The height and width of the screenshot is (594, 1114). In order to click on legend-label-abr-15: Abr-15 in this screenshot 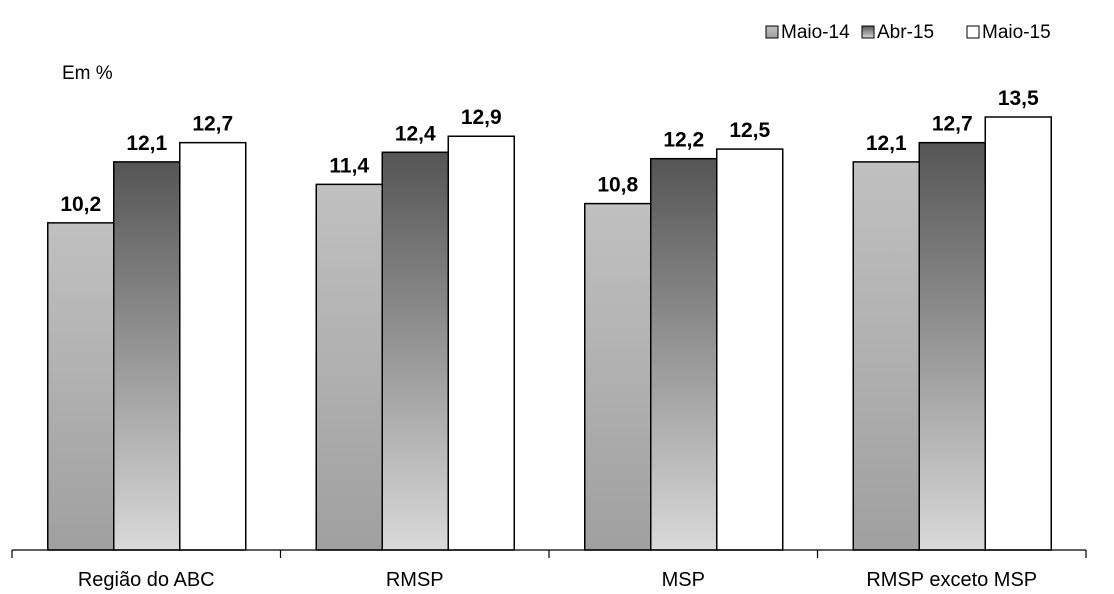, I will do `click(905, 32)`.